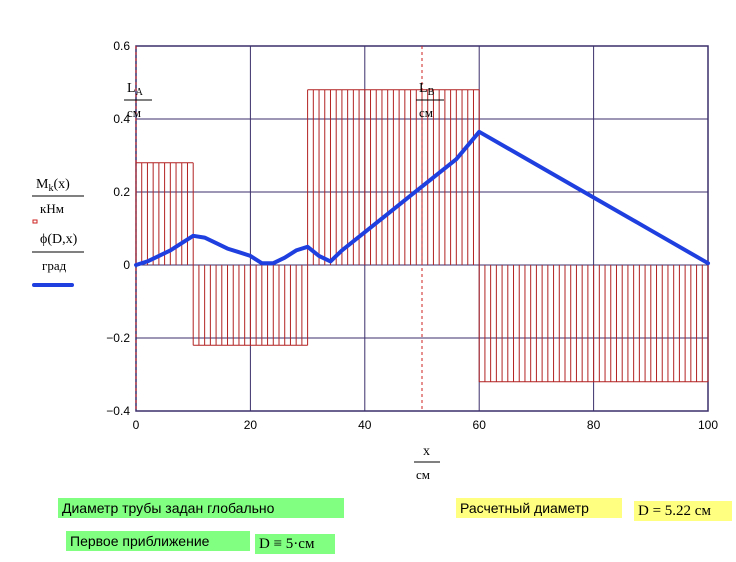 The image size is (736, 562). I want to click on bar-legend-marker, so click(35, 221).